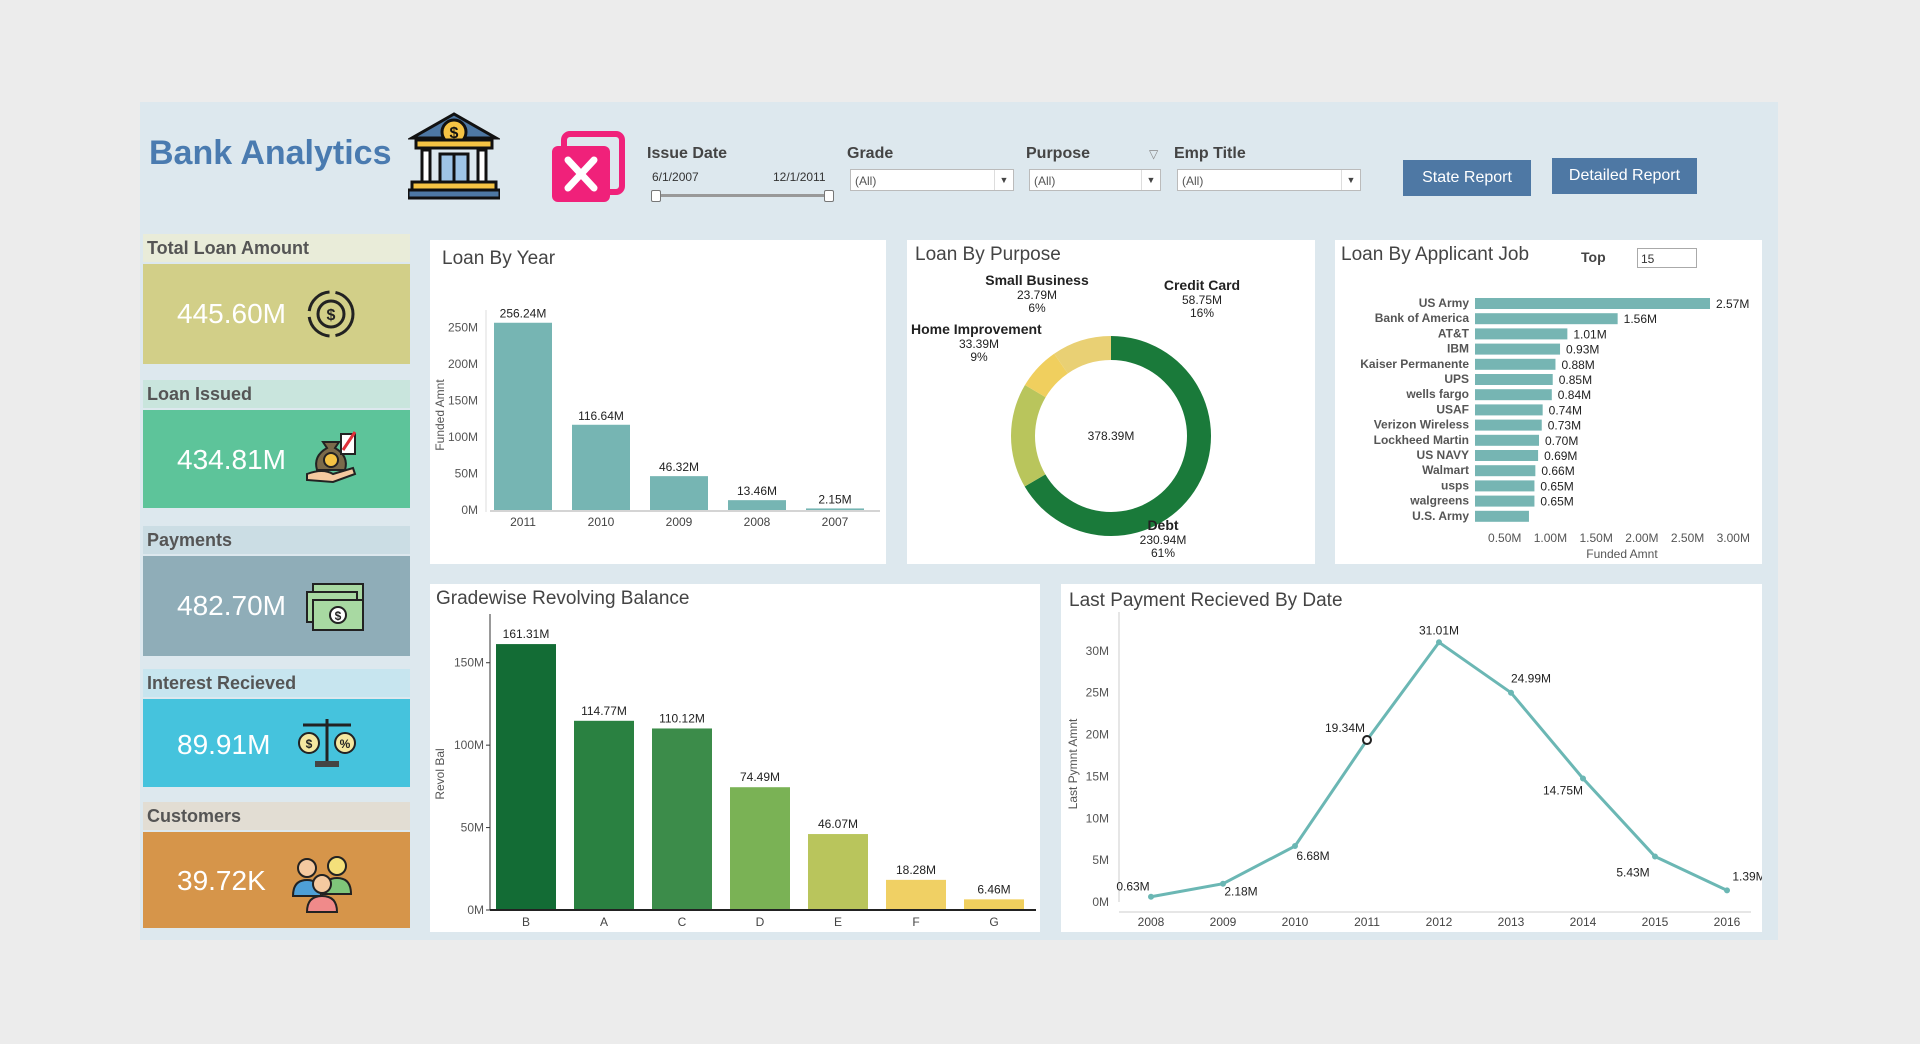 The image size is (1920, 1044). Describe the element at coordinates (679, 467) in the screenshot. I see `data-label: 46.32M` at that location.